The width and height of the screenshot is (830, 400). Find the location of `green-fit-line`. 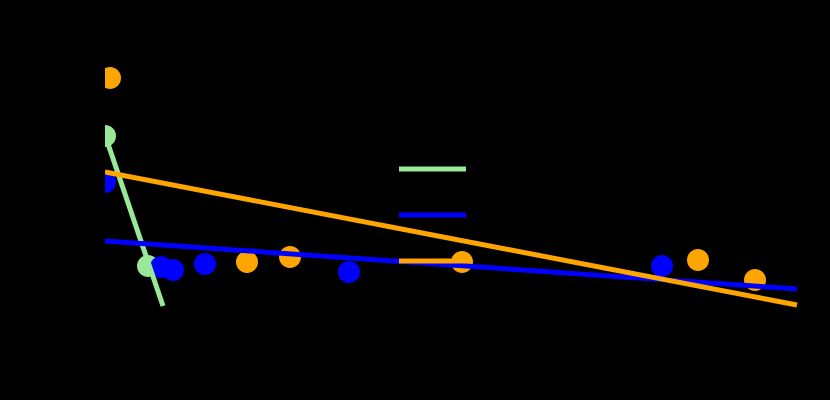

green-fit-line is located at coordinates (135, 220).